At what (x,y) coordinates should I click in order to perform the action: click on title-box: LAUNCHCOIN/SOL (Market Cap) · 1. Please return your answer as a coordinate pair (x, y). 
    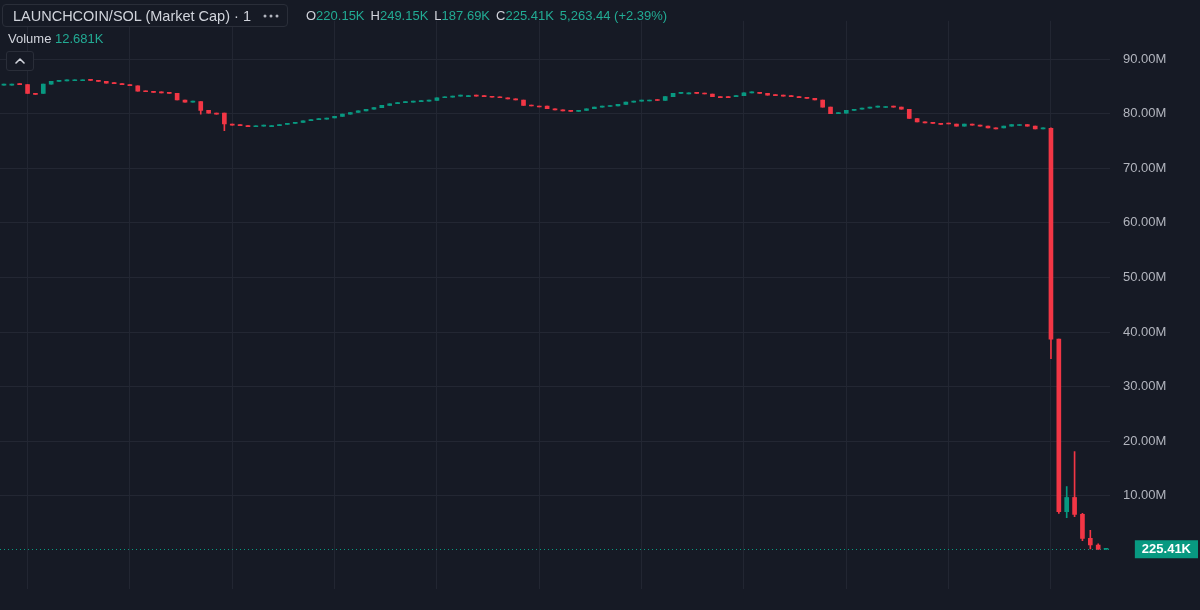
    Looking at the image, I should click on (145, 15).